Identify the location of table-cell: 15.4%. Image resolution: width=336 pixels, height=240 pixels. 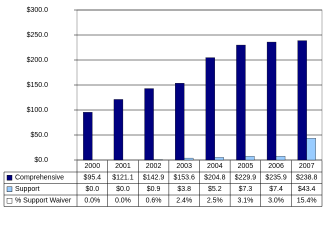
(307, 201).